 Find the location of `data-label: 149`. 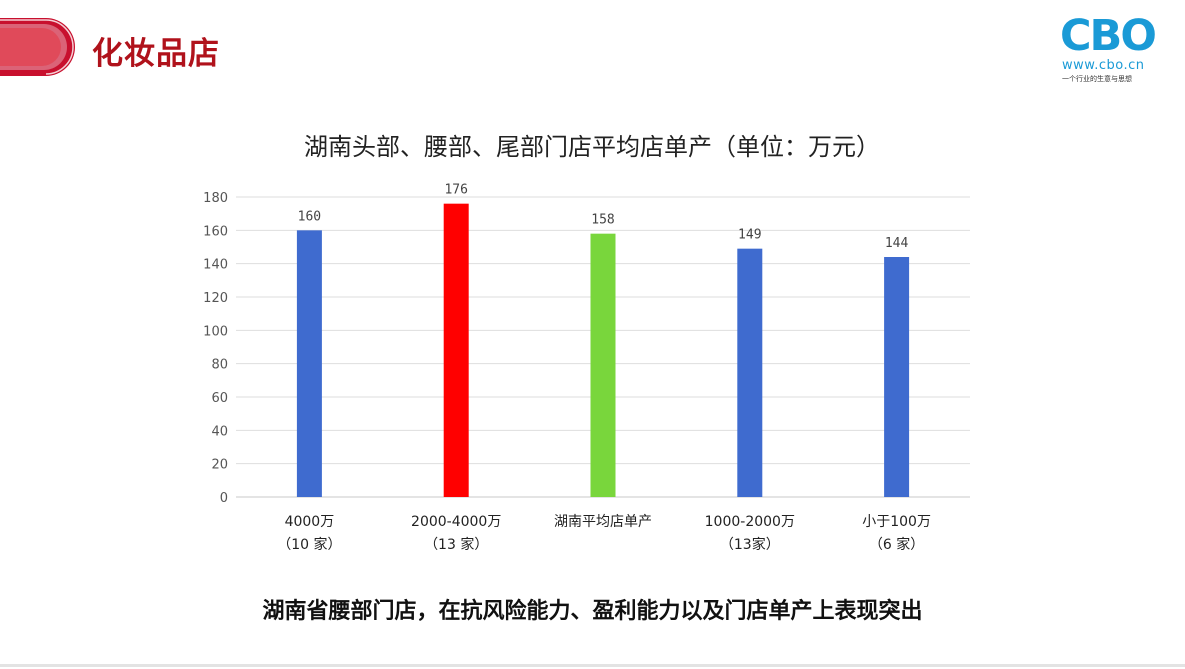

data-label: 149 is located at coordinates (749, 235).